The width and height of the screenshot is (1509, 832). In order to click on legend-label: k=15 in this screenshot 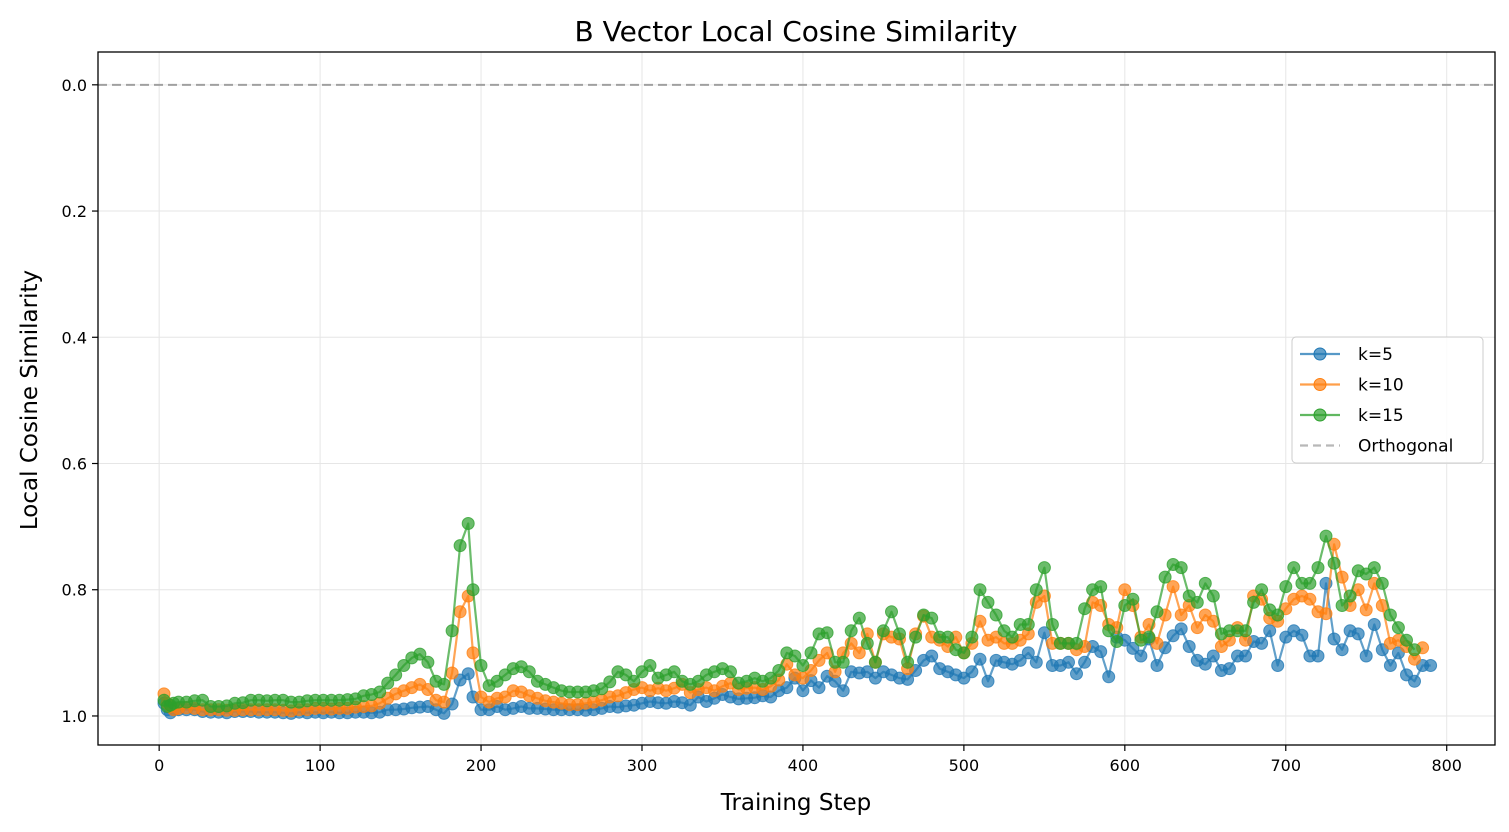, I will do `click(1381, 416)`.